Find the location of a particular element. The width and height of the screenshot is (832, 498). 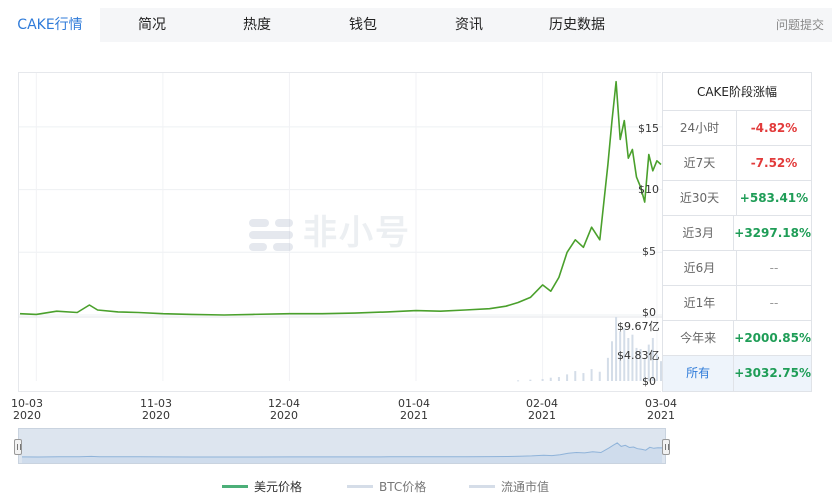

legend-usd-price: 美元价格 is located at coordinates (262, 486).